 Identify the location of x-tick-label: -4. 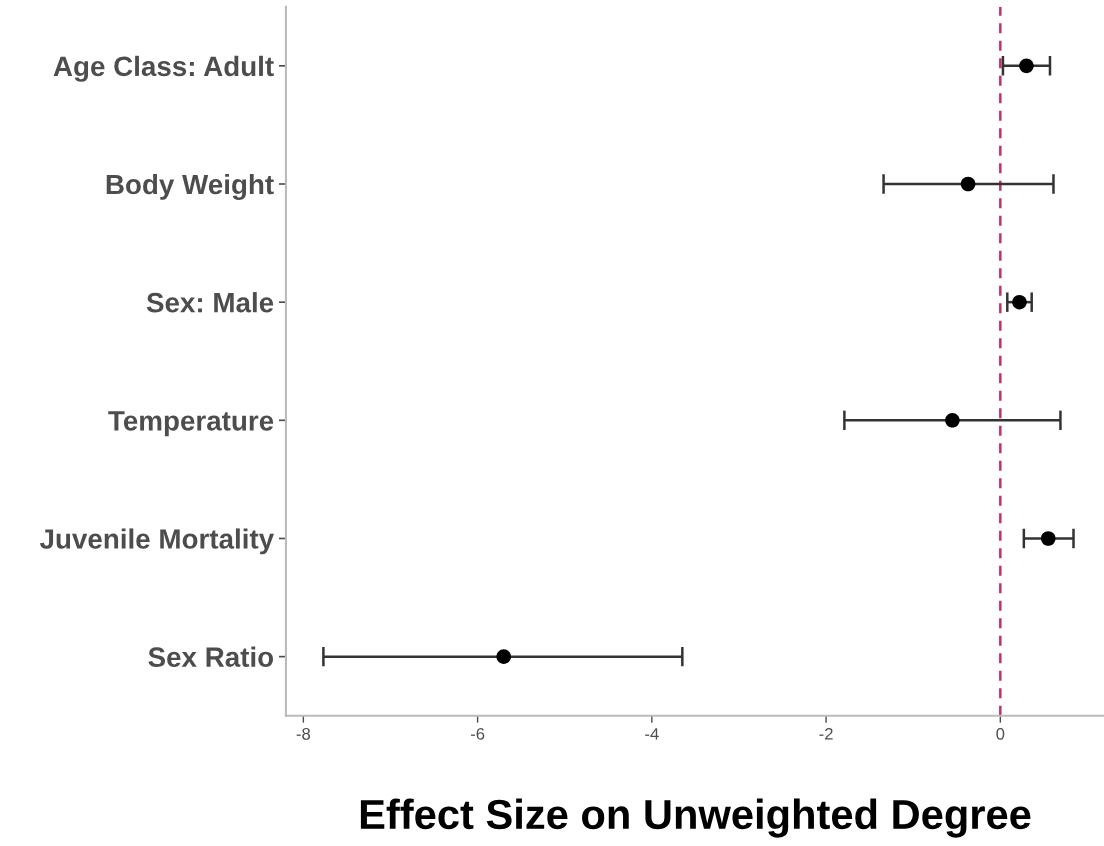
(652, 734).